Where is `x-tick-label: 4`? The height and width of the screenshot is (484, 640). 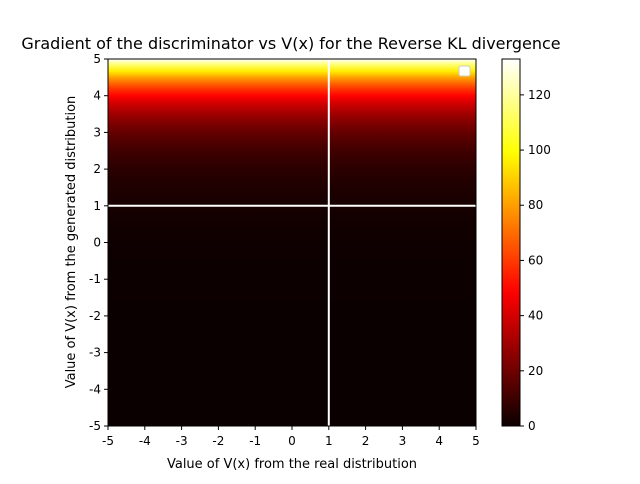 x-tick-label: 4 is located at coordinates (439, 441).